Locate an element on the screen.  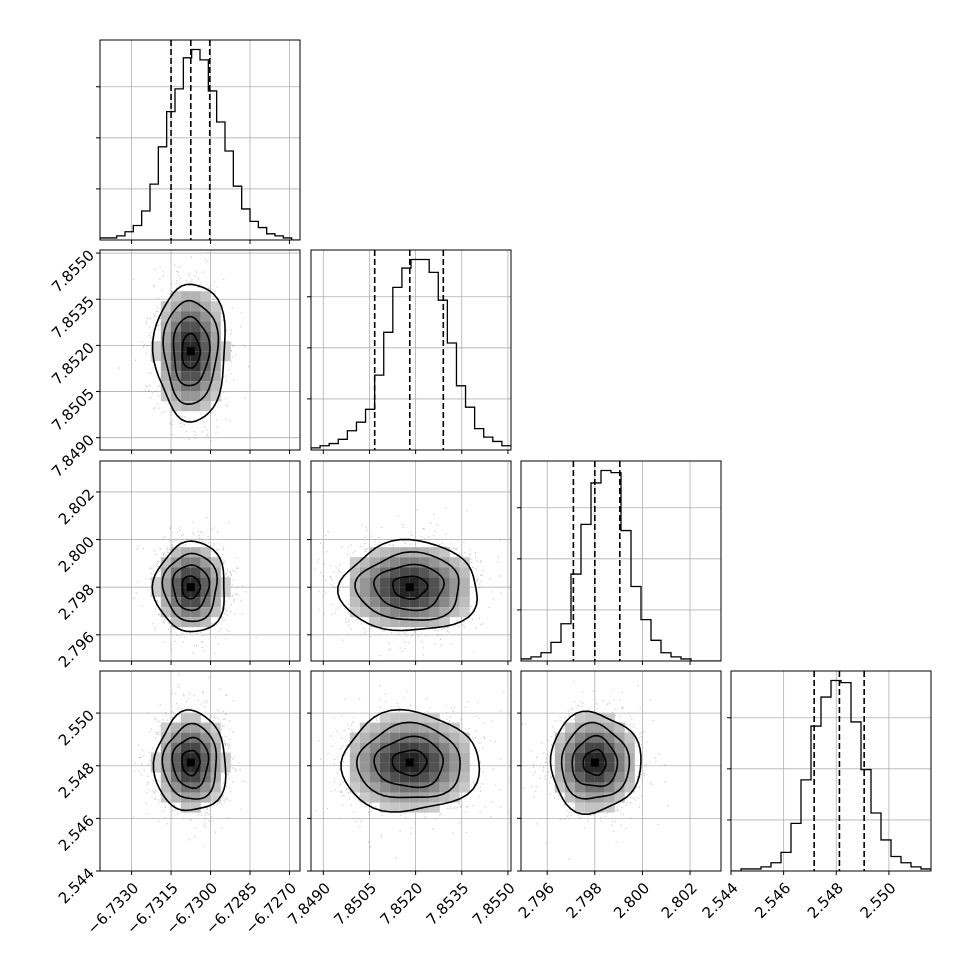
y-tick-label: 2.544 is located at coordinates (76, 885).